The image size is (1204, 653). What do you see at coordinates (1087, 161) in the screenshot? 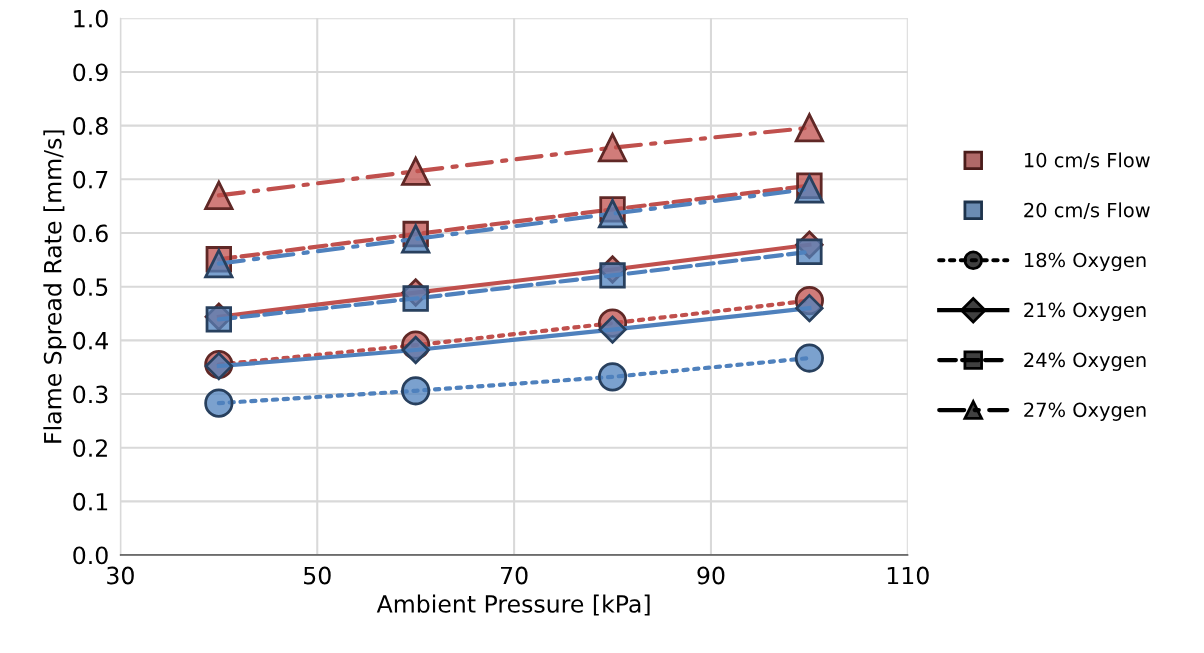
I see `legend-label: 10 cm/s Flow` at bounding box center [1087, 161].